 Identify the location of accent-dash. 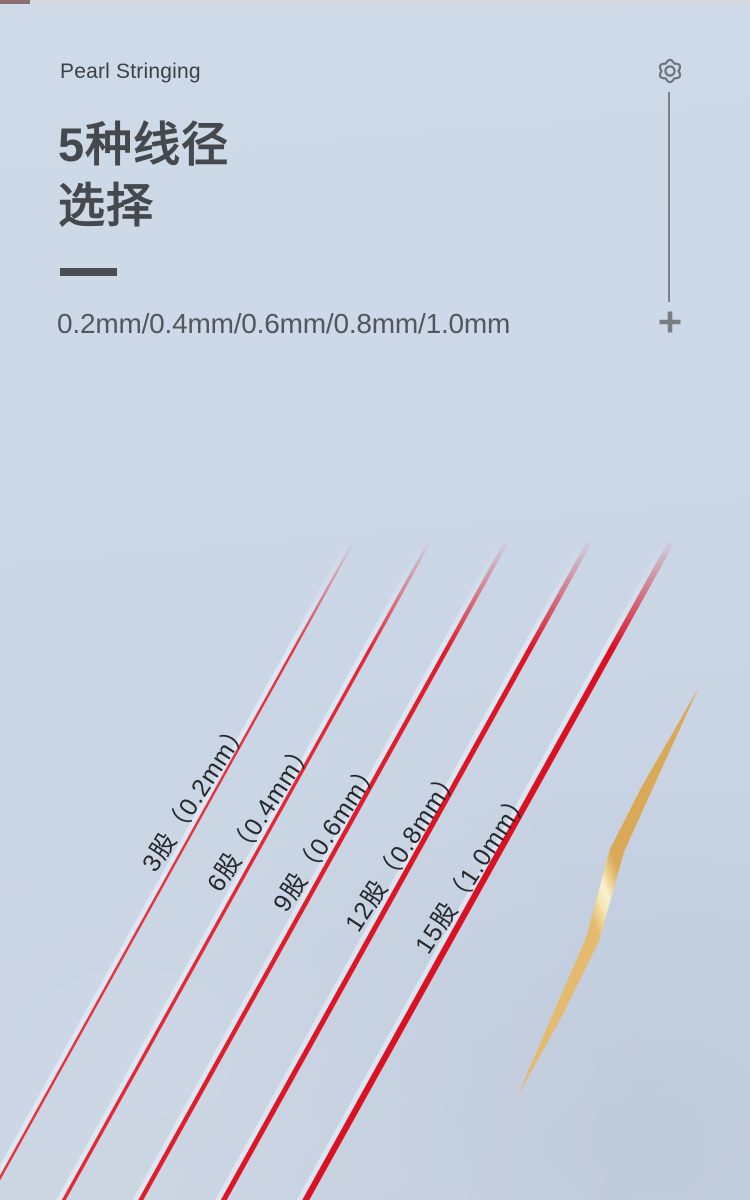
(88, 272).